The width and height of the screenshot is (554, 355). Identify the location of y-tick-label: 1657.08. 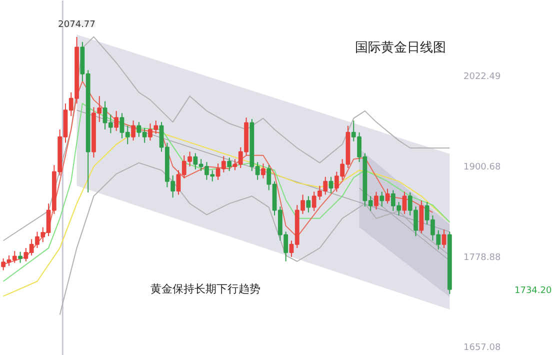
(482, 348).